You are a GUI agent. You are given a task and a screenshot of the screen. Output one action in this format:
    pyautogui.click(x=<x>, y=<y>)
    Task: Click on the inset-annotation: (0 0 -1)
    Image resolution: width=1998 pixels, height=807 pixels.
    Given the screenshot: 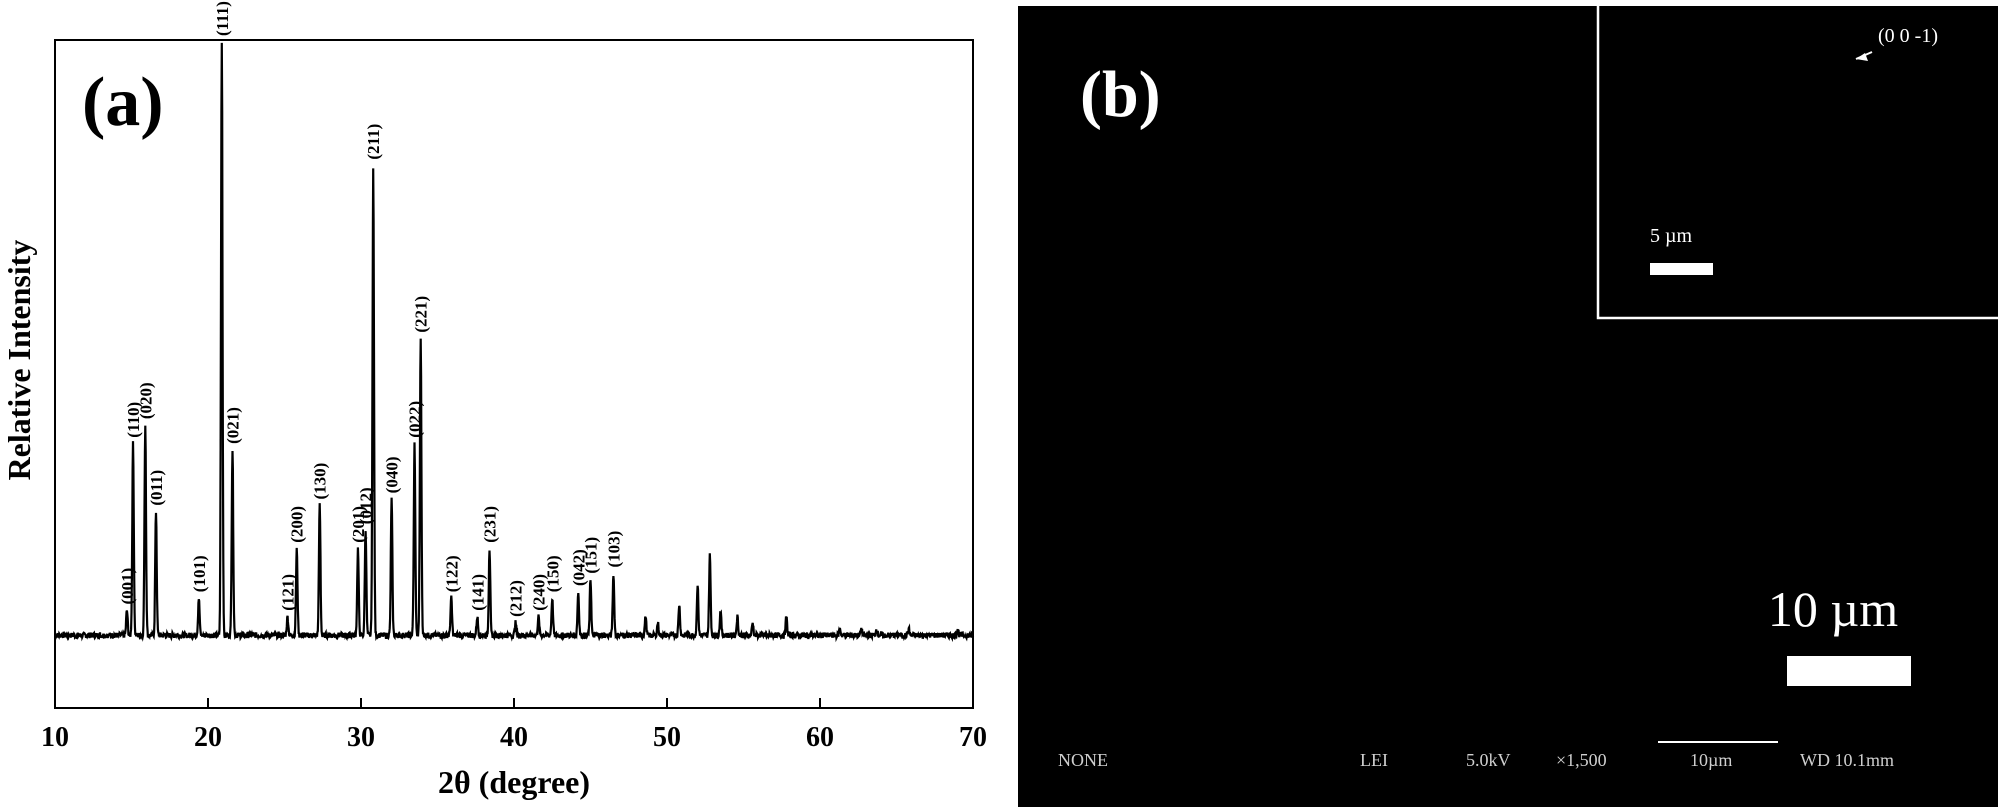 What is the action you would take?
    pyautogui.click(x=1908, y=36)
    